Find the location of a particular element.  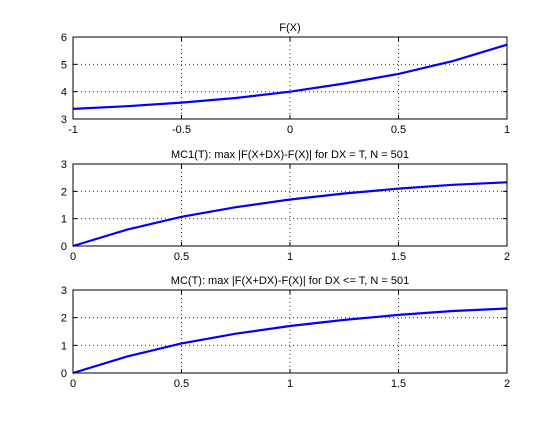

x-tick-label: -1 is located at coordinates (73, 130).